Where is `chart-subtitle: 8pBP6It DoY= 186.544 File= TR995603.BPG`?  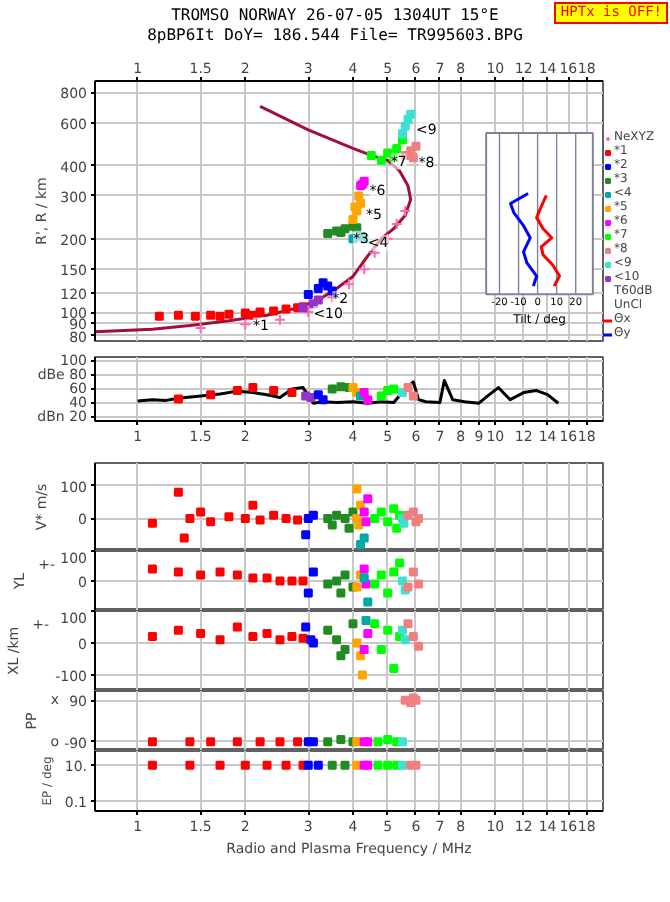
chart-subtitle: 8pBP6It DoY= 186.544 File= TR995603.BPG is located at coordinates (335, 36).